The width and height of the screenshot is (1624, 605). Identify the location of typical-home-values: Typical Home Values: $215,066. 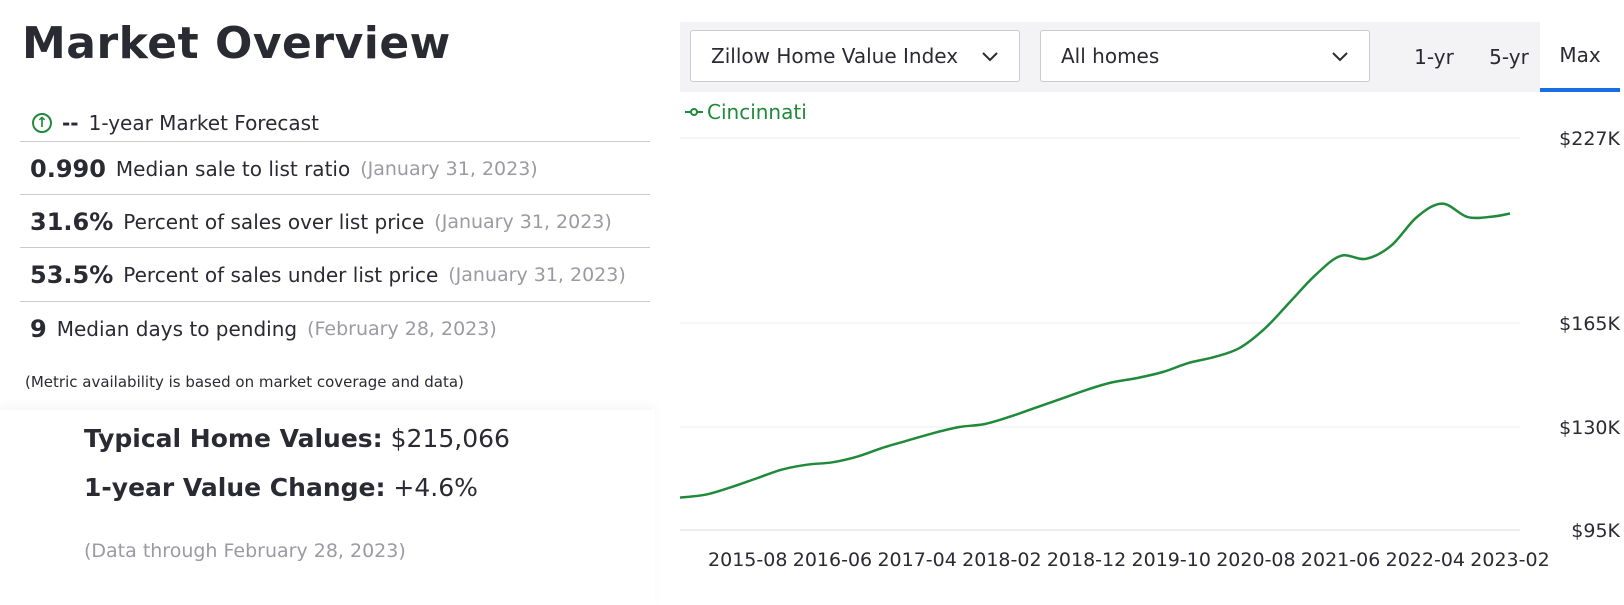
(297, 438).